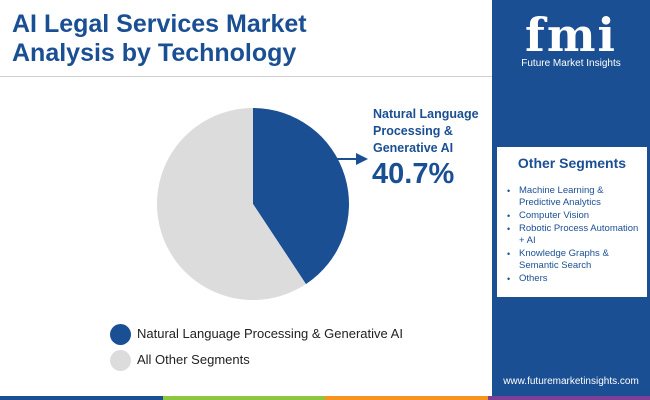 The height and width of the screenshot is (400, 650). What do you see at coordinates (159, 24) in the screenshot?
I see `chart-title-line-1: AI Legal Services Market` at bounding box center [159, 24].